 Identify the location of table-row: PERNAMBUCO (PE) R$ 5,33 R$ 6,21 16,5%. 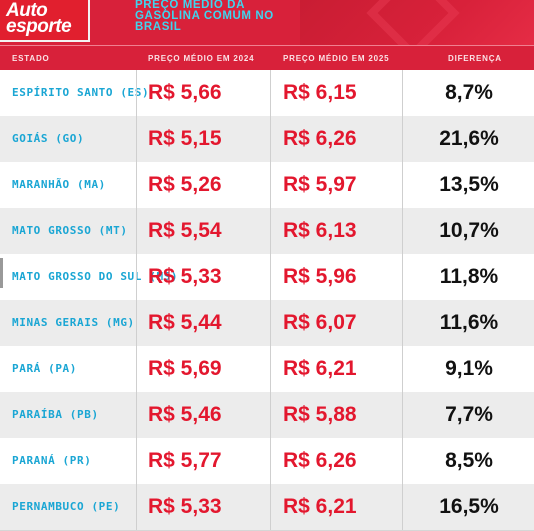
(267, 507).